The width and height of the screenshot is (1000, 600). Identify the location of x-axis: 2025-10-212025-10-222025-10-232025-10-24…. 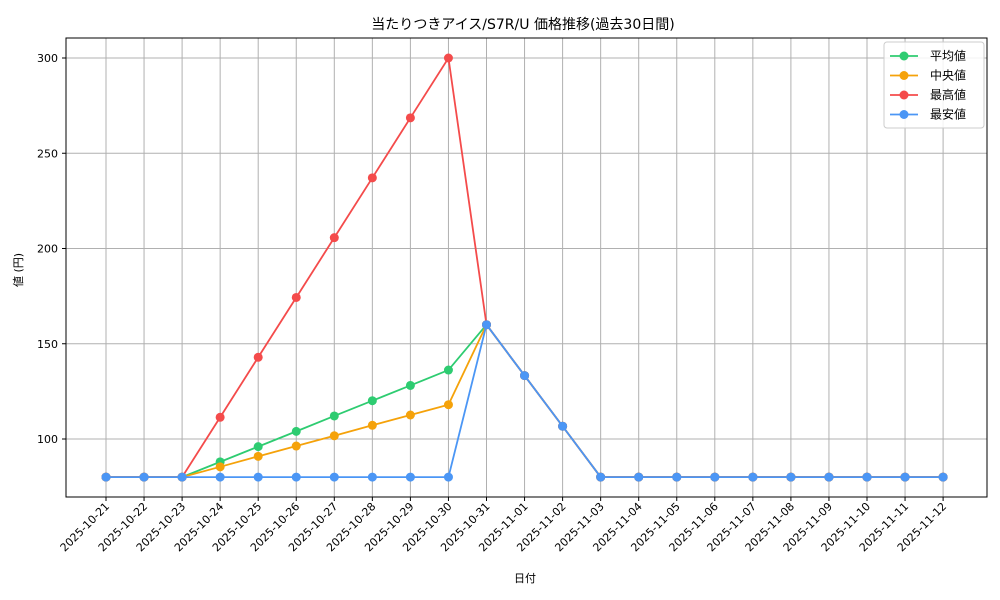
(503, 525).